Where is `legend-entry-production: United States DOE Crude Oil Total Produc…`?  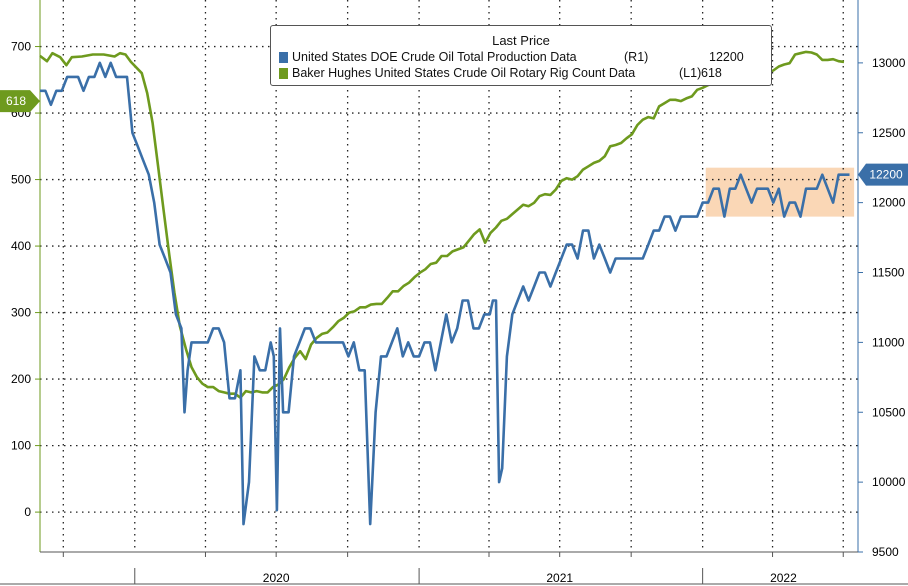 legend-entry-production: United States DOE Crude Oil Total Produc… is located at coordinates (519, 58).